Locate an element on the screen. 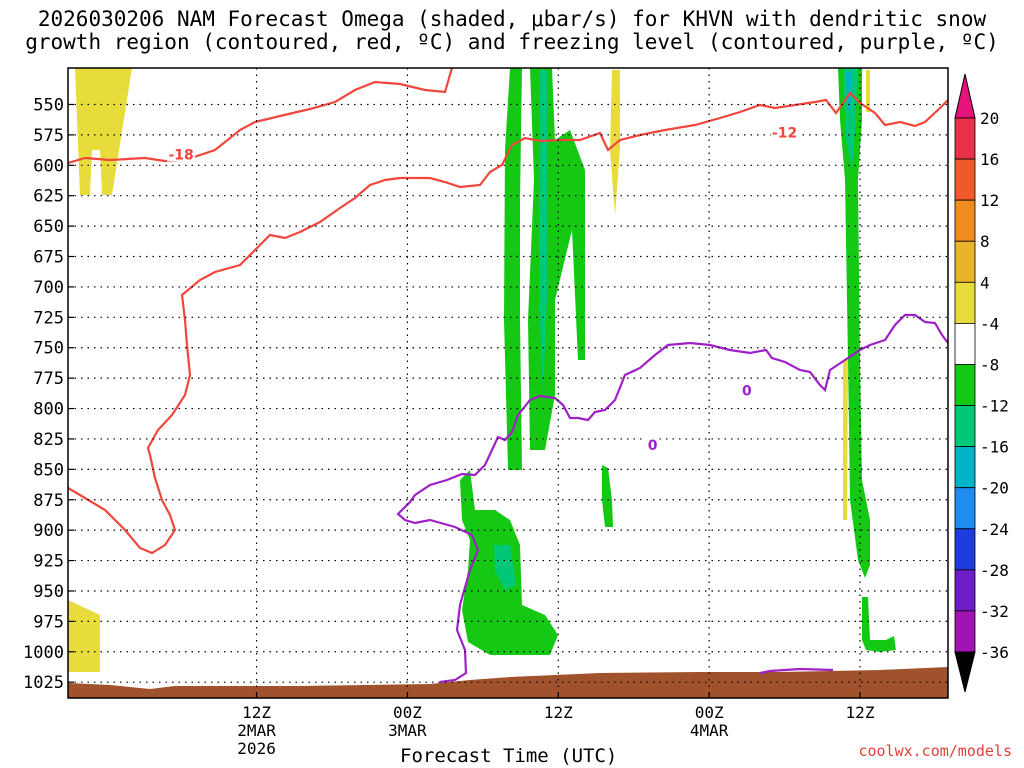 The width and height of the screenshot is (1024, 768). y-tick-label: 900 is located at coordinates (48, 531).